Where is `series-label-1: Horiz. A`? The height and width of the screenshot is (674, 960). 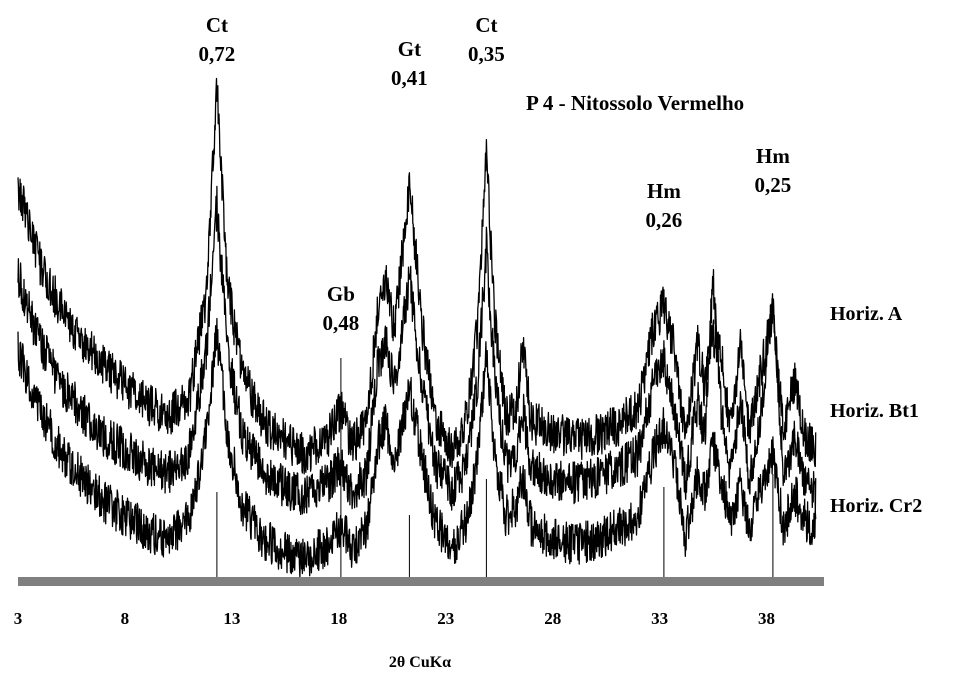
series-label-1: Horiz. A is located at coordinates (866, 314).